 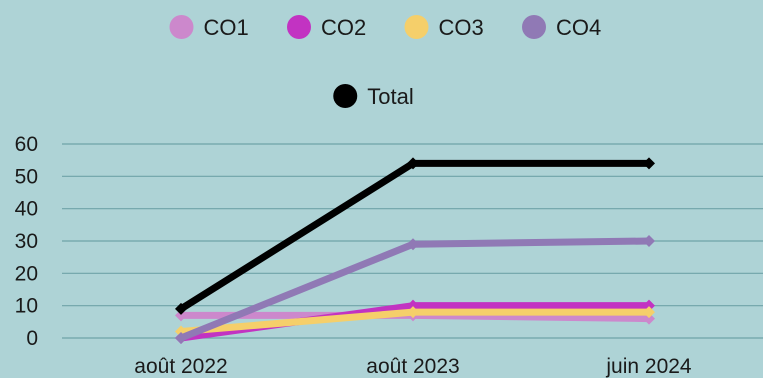 I want to click on legend-item-co3: CO3, so click(x=444, y=27).